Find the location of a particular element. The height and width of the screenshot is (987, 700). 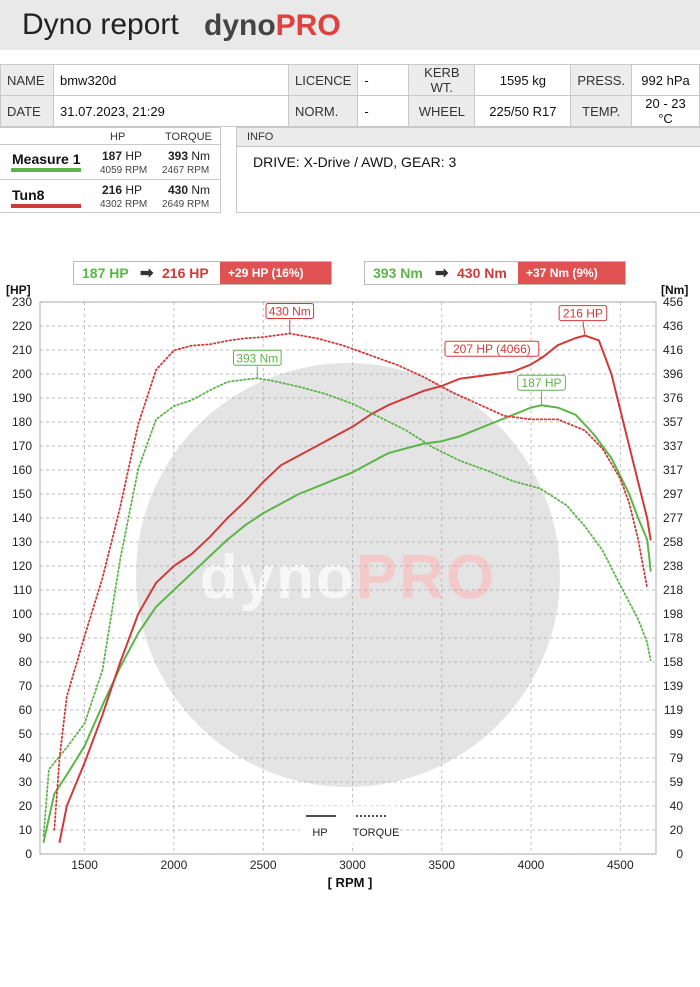

measure-hp-rpm: 4059 is located at coordinates (111, 170).